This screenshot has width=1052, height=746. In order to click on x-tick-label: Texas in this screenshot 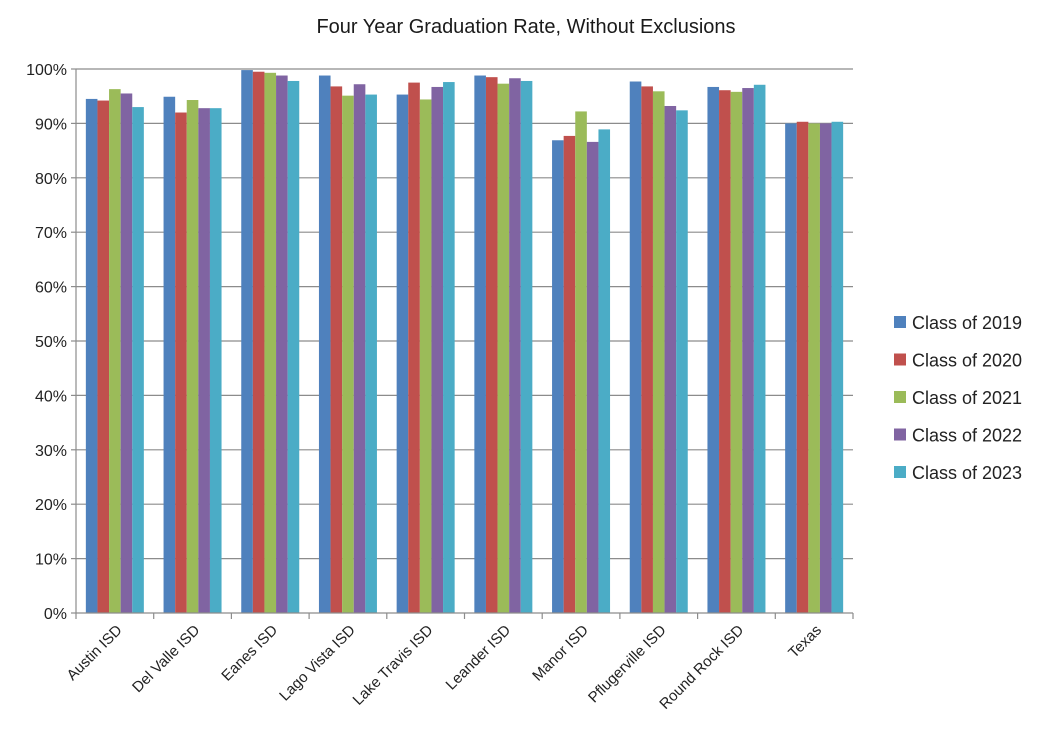, I will do `click(805, 642)`.